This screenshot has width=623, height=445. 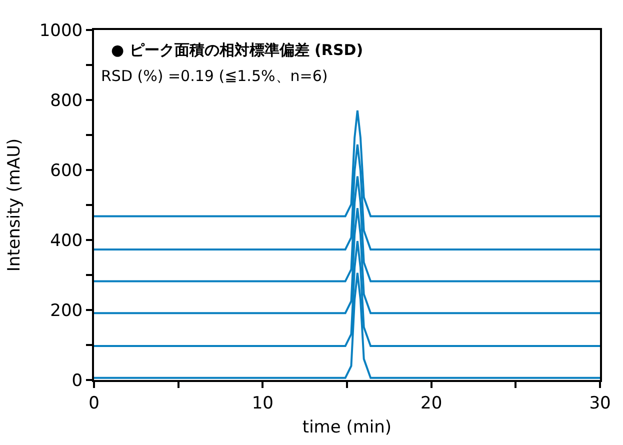 I want to click on y-axis-title: Intensity (mAU), so click(x=14, y=205).